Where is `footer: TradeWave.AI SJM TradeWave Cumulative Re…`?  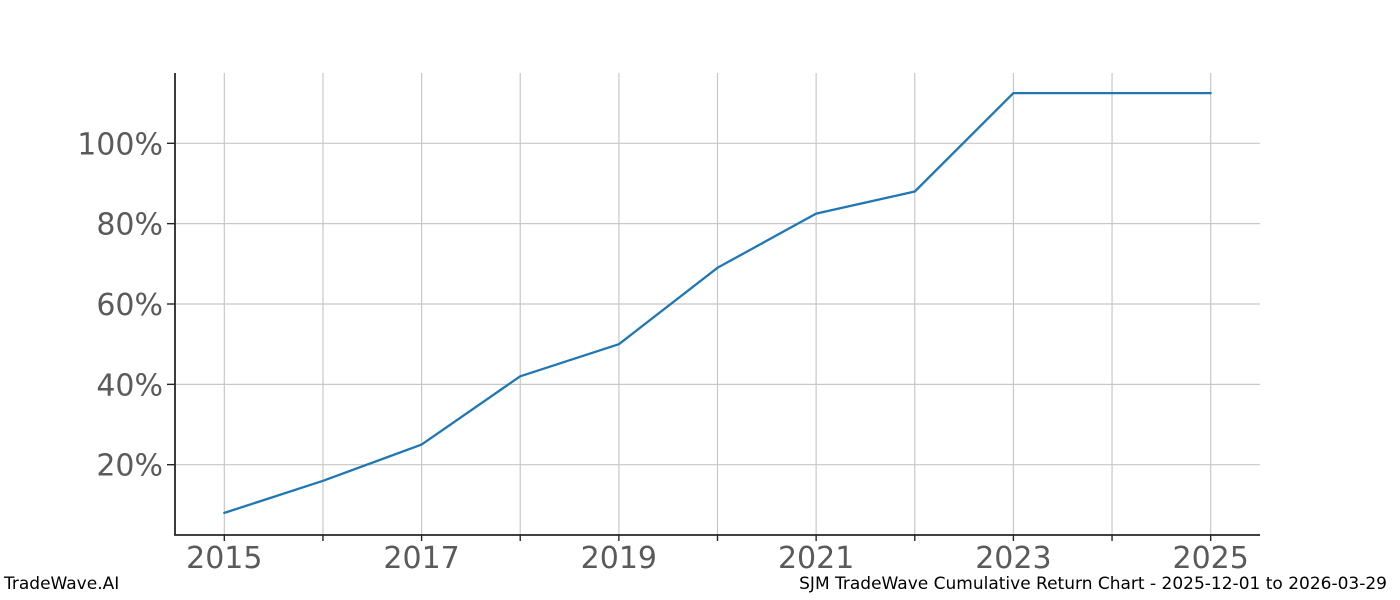 footer: TradeWave.AI SJM TradeWave Cumulative Re… is located at coordinates (695, 584).